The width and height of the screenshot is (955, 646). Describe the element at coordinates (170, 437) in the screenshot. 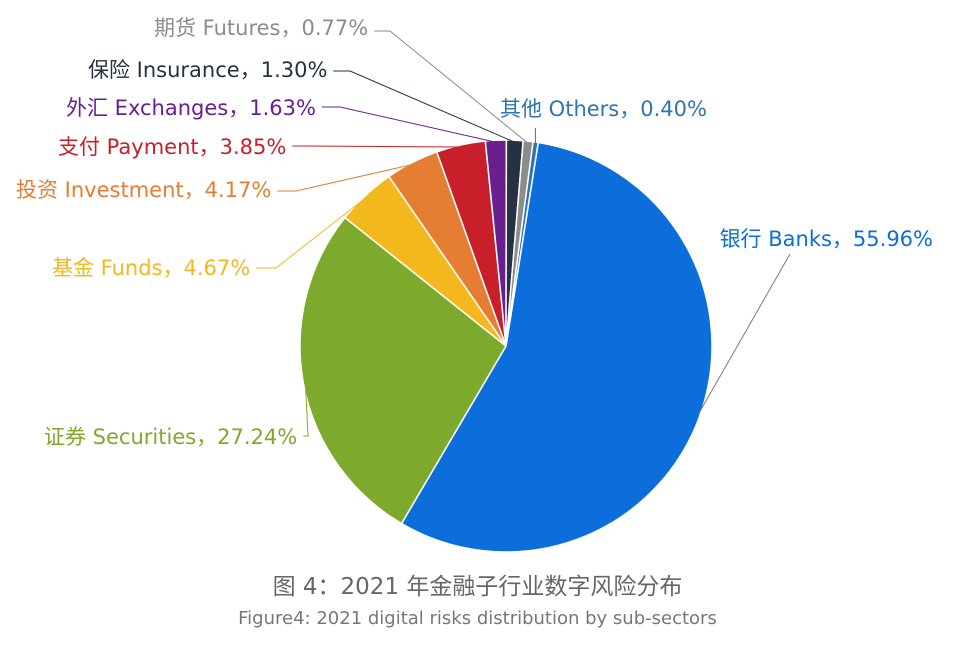

I see `slice-label-securities: 证券 Securities，27.24%` at that location.